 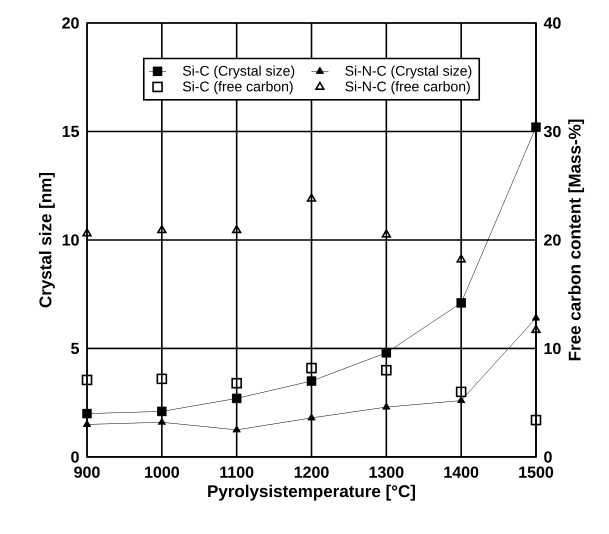 I want to click on legend-label: Si-C (free carbon), so click(x=237, y=87).